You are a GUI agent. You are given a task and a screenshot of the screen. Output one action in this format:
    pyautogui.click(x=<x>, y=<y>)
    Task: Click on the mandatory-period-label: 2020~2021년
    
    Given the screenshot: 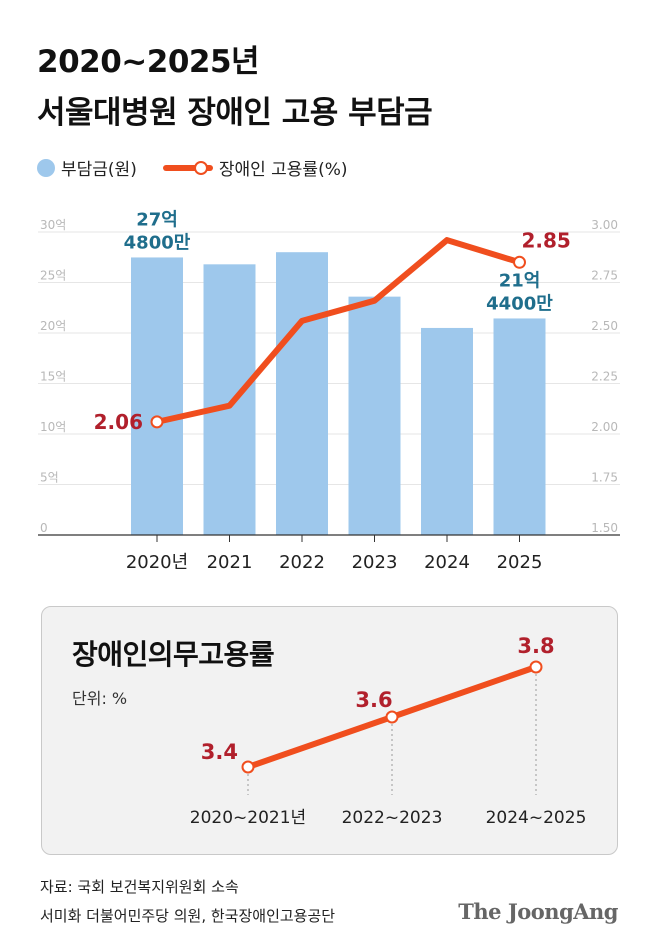 What is the action you would take?
    pyautogui.click(x=248, y=818)
    